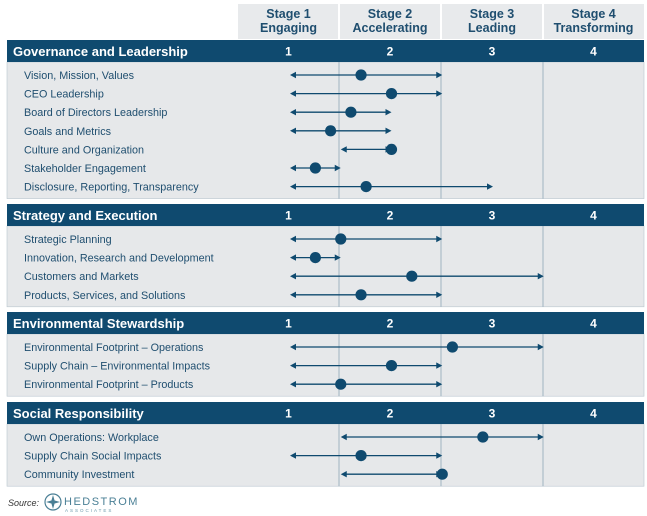 Image resolution: width=647 pixels, height=516 pixels. Describe the element at coordinates (95, 113) in the screenshot. I see `row-label: Board of Directors Leadership` at that location.